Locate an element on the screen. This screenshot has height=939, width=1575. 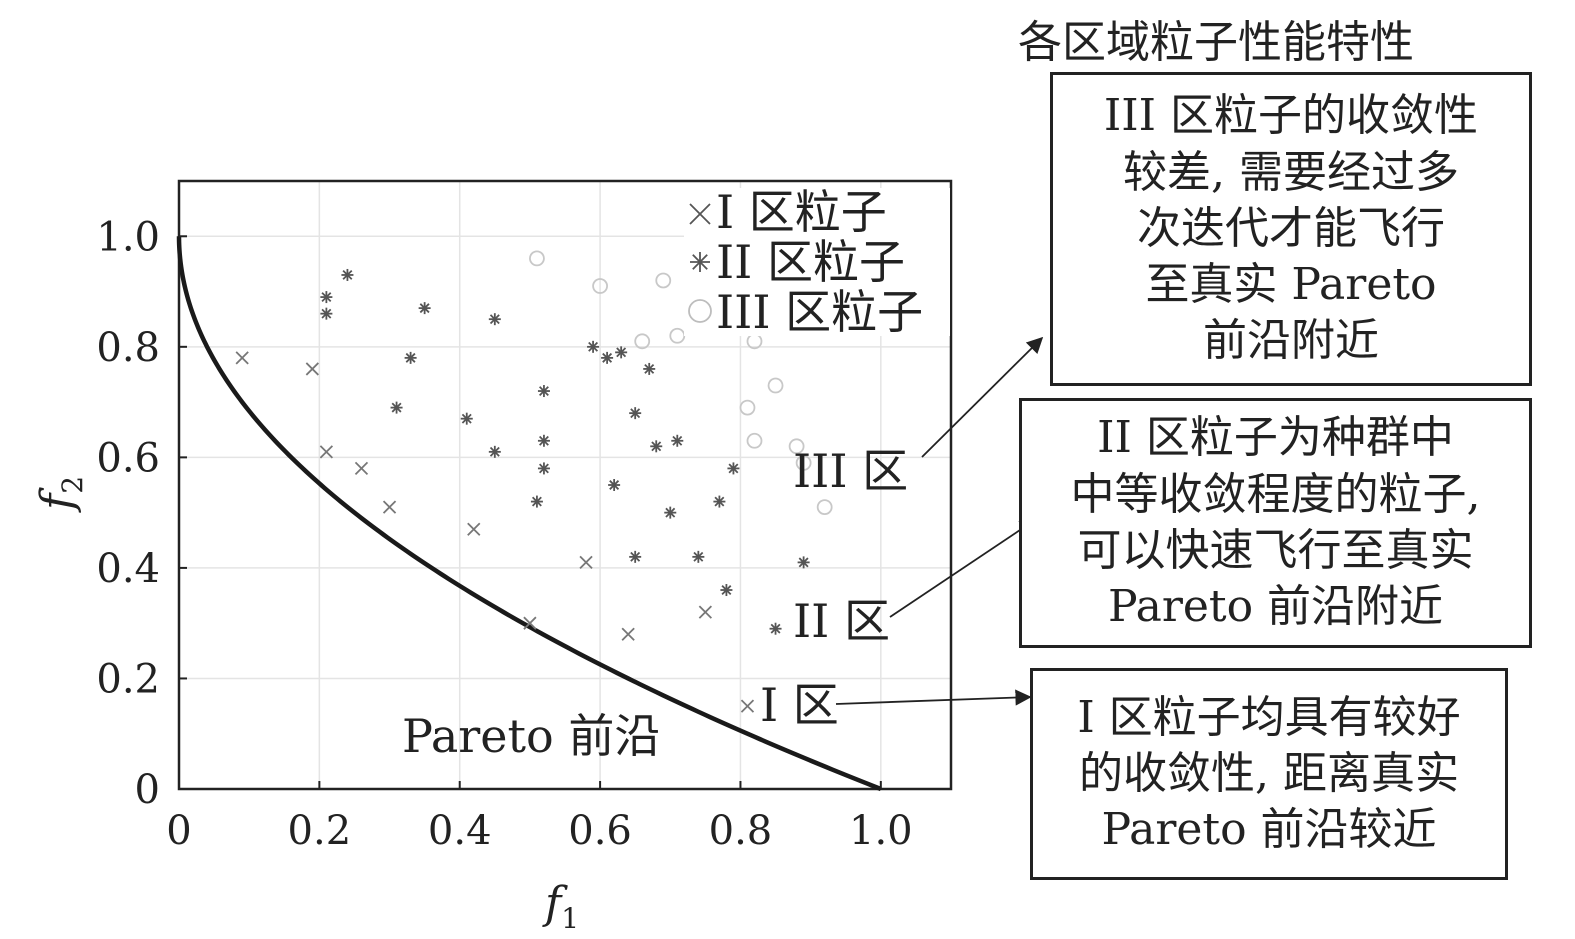
note-region-i-text: I 区粒子均具有较好 的收敛性, 距离真实 Pareto 前沿较近 is located at coordinates (1269, 773).